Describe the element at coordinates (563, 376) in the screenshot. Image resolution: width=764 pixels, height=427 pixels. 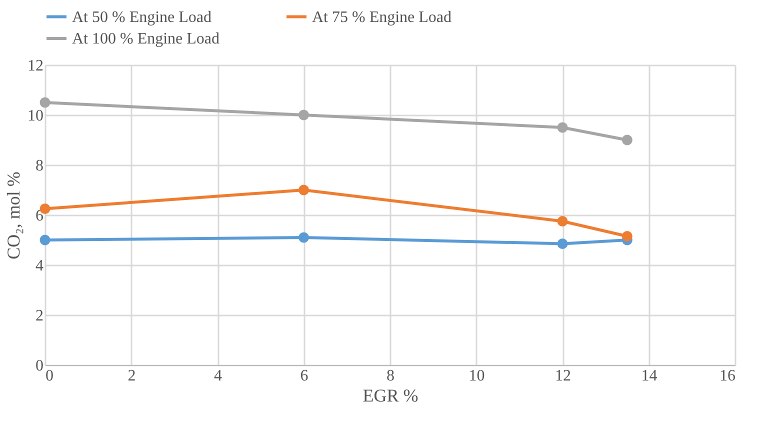
I see `x-tick-label: 12` at that location.